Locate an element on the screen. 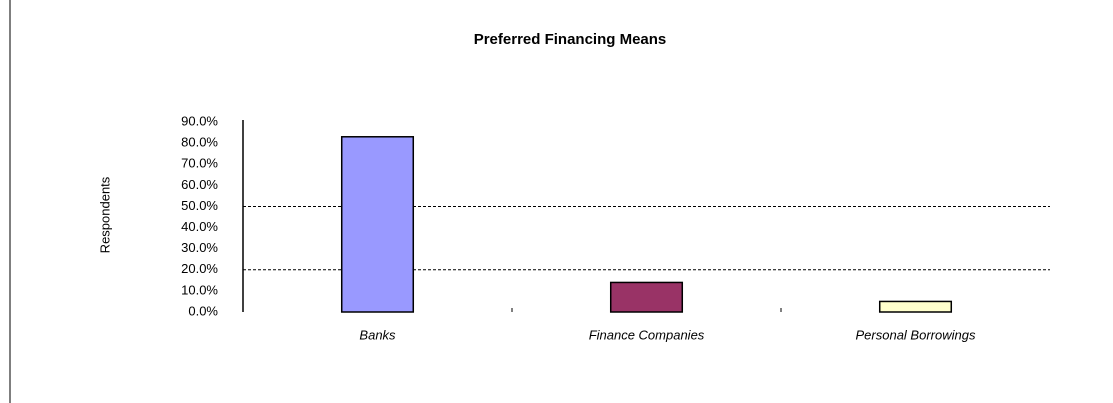  y-tick-label: 70.0% is located at coordinates (199, 163).